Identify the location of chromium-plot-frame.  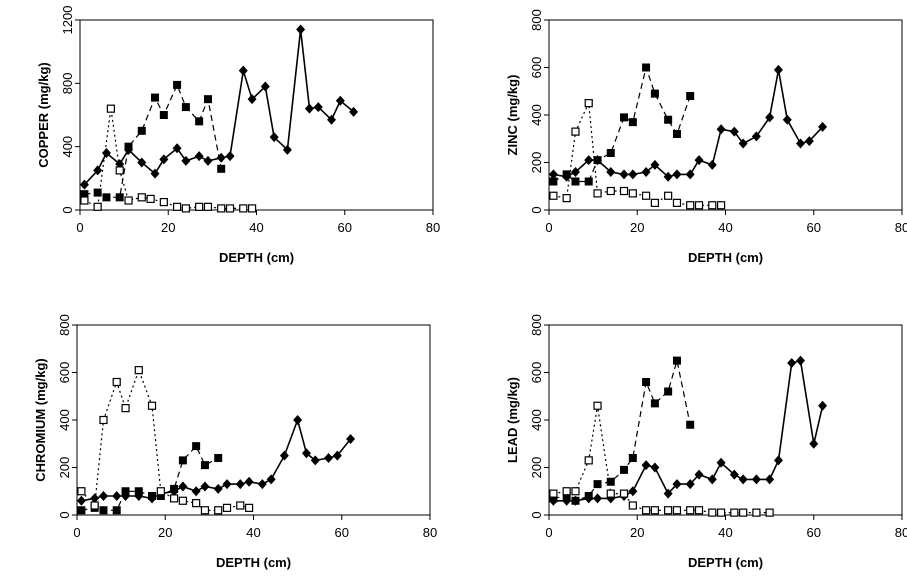
(253, 420).